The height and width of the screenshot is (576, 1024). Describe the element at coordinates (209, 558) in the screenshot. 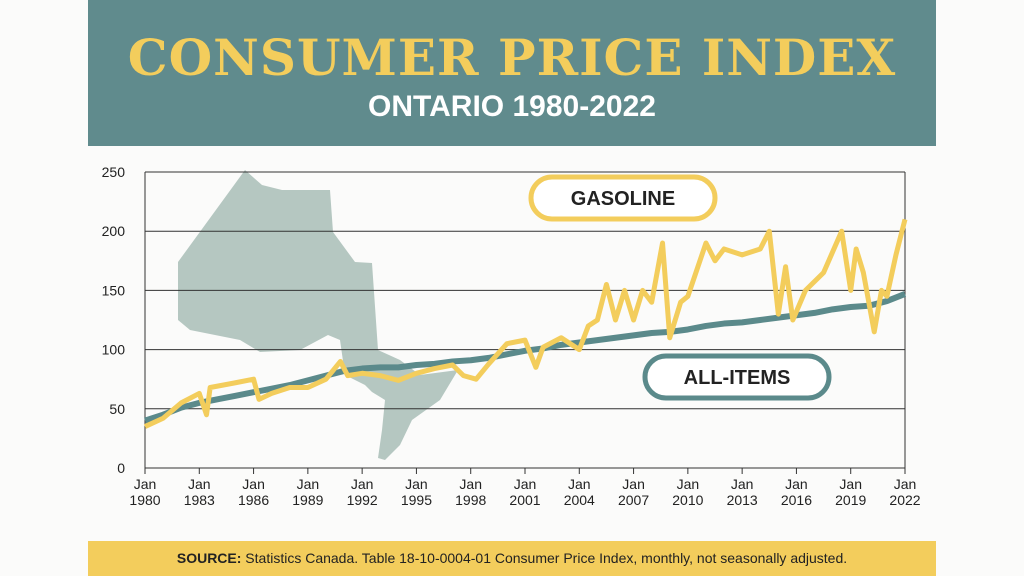

I see `source-label: SOURCE:` at that location.